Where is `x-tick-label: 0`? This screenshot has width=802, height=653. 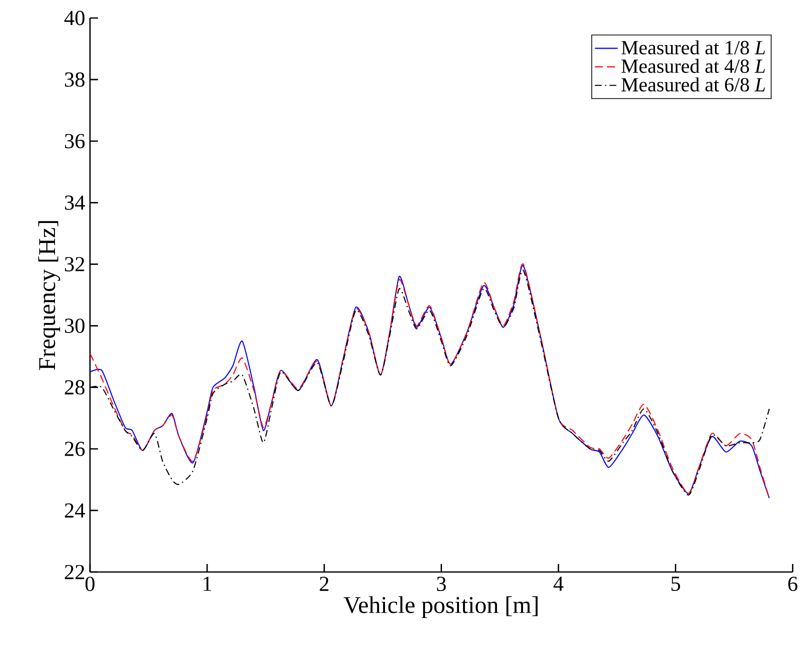 x-tick-label: 0 is located at coordinates (90, 584).